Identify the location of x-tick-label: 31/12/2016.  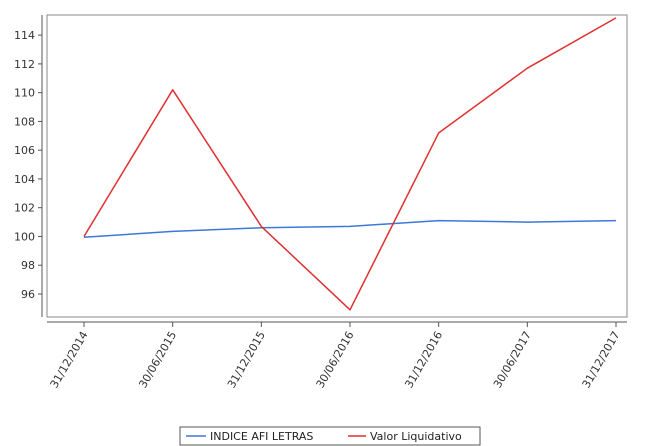
(423, 359).